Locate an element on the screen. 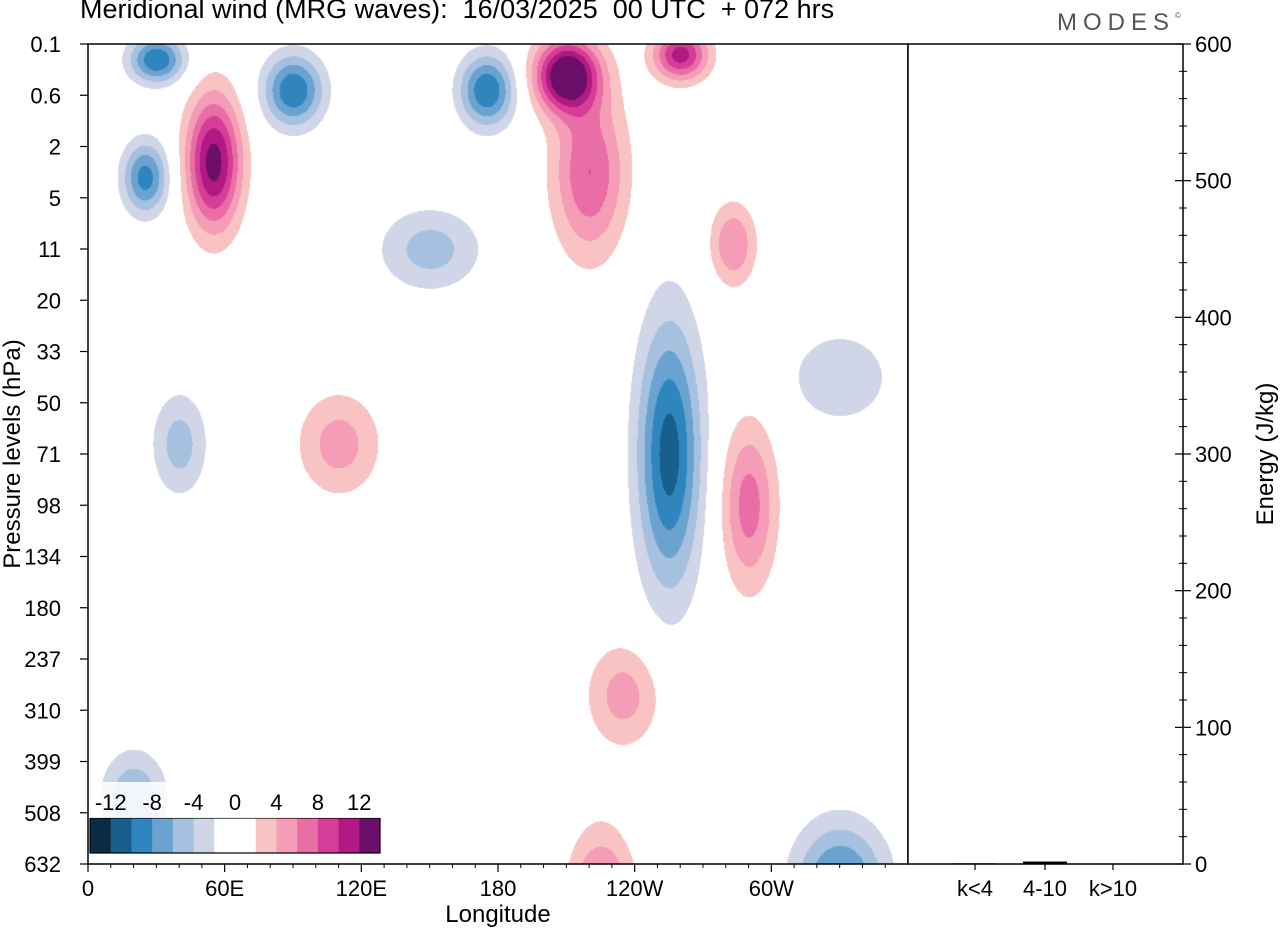 Image resolution: width=1280 pixels, height=930 pixels. colorbar-label: 4 is located at coordinates (276, 802).